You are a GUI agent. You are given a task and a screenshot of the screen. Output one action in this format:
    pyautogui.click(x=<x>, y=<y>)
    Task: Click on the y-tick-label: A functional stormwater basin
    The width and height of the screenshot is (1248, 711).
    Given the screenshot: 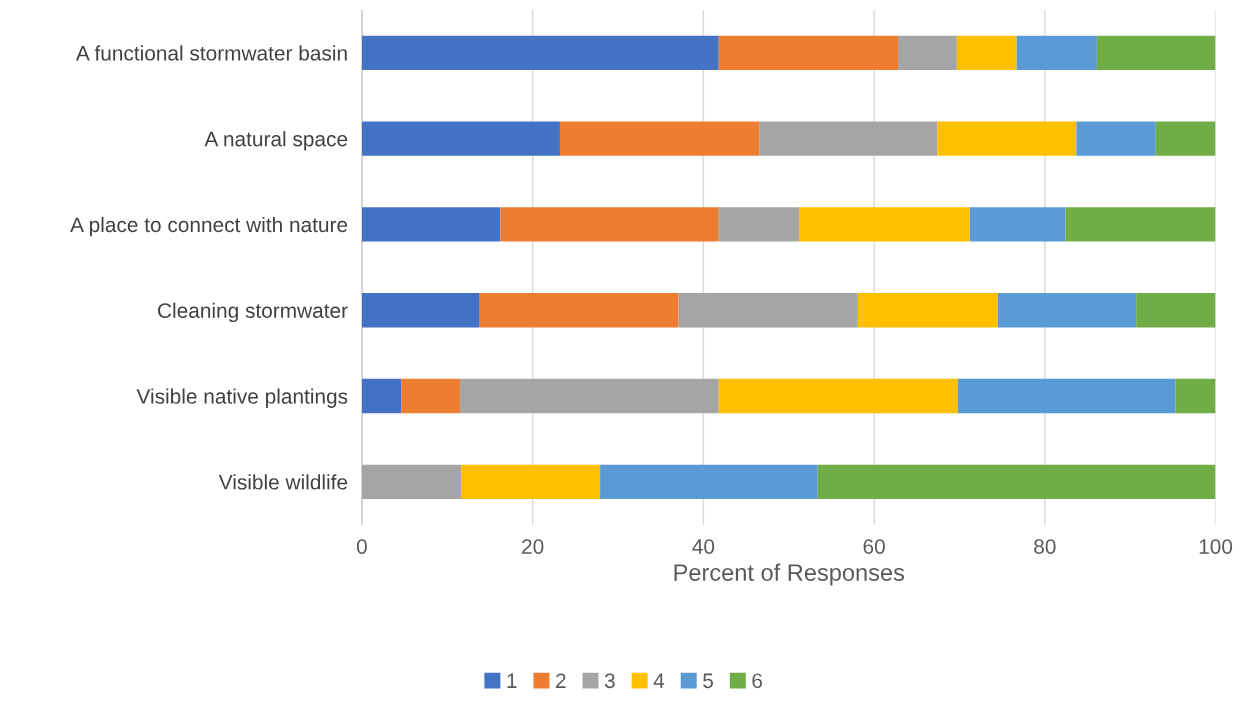 What is the action you would take?
    pyautogui.click(x=211, y=53)
    